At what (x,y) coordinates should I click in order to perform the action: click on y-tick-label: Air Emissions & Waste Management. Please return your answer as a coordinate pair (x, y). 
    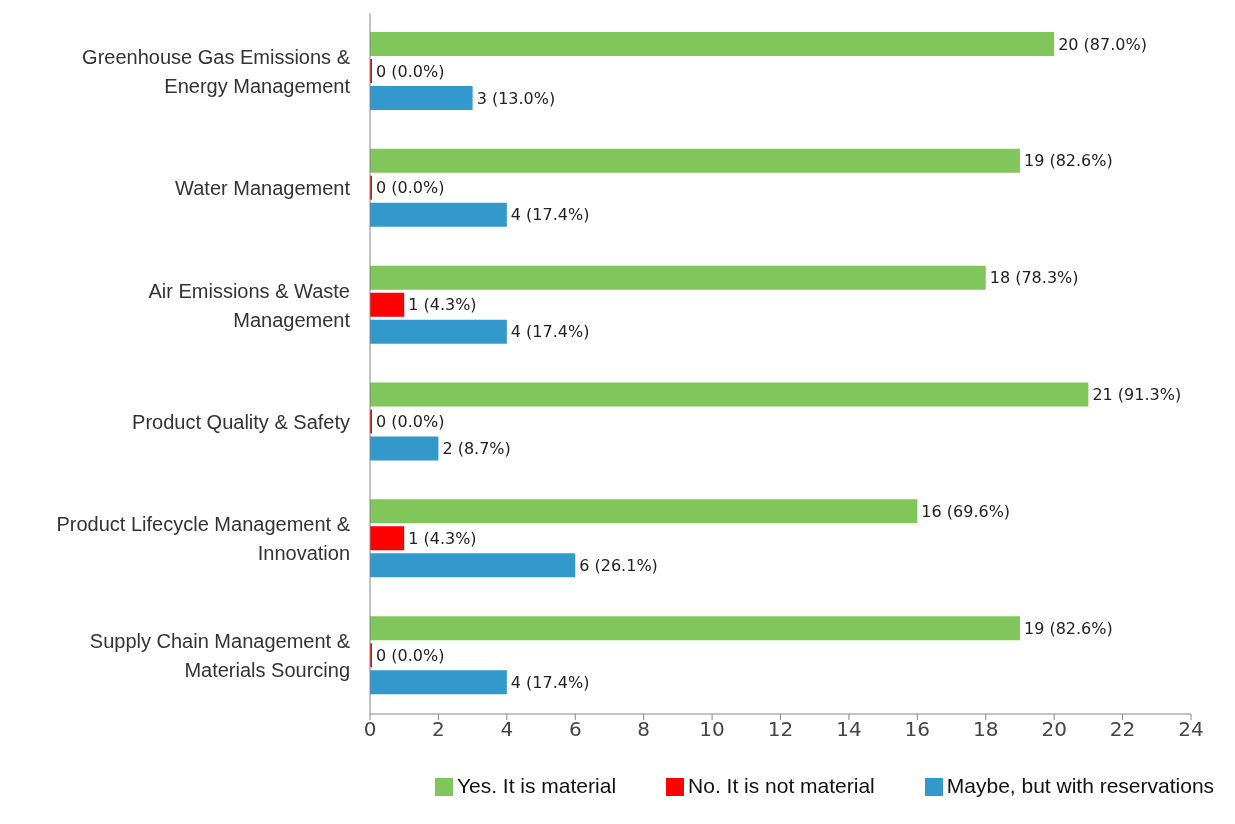
    Looking at the image, I should click on (249, 305).